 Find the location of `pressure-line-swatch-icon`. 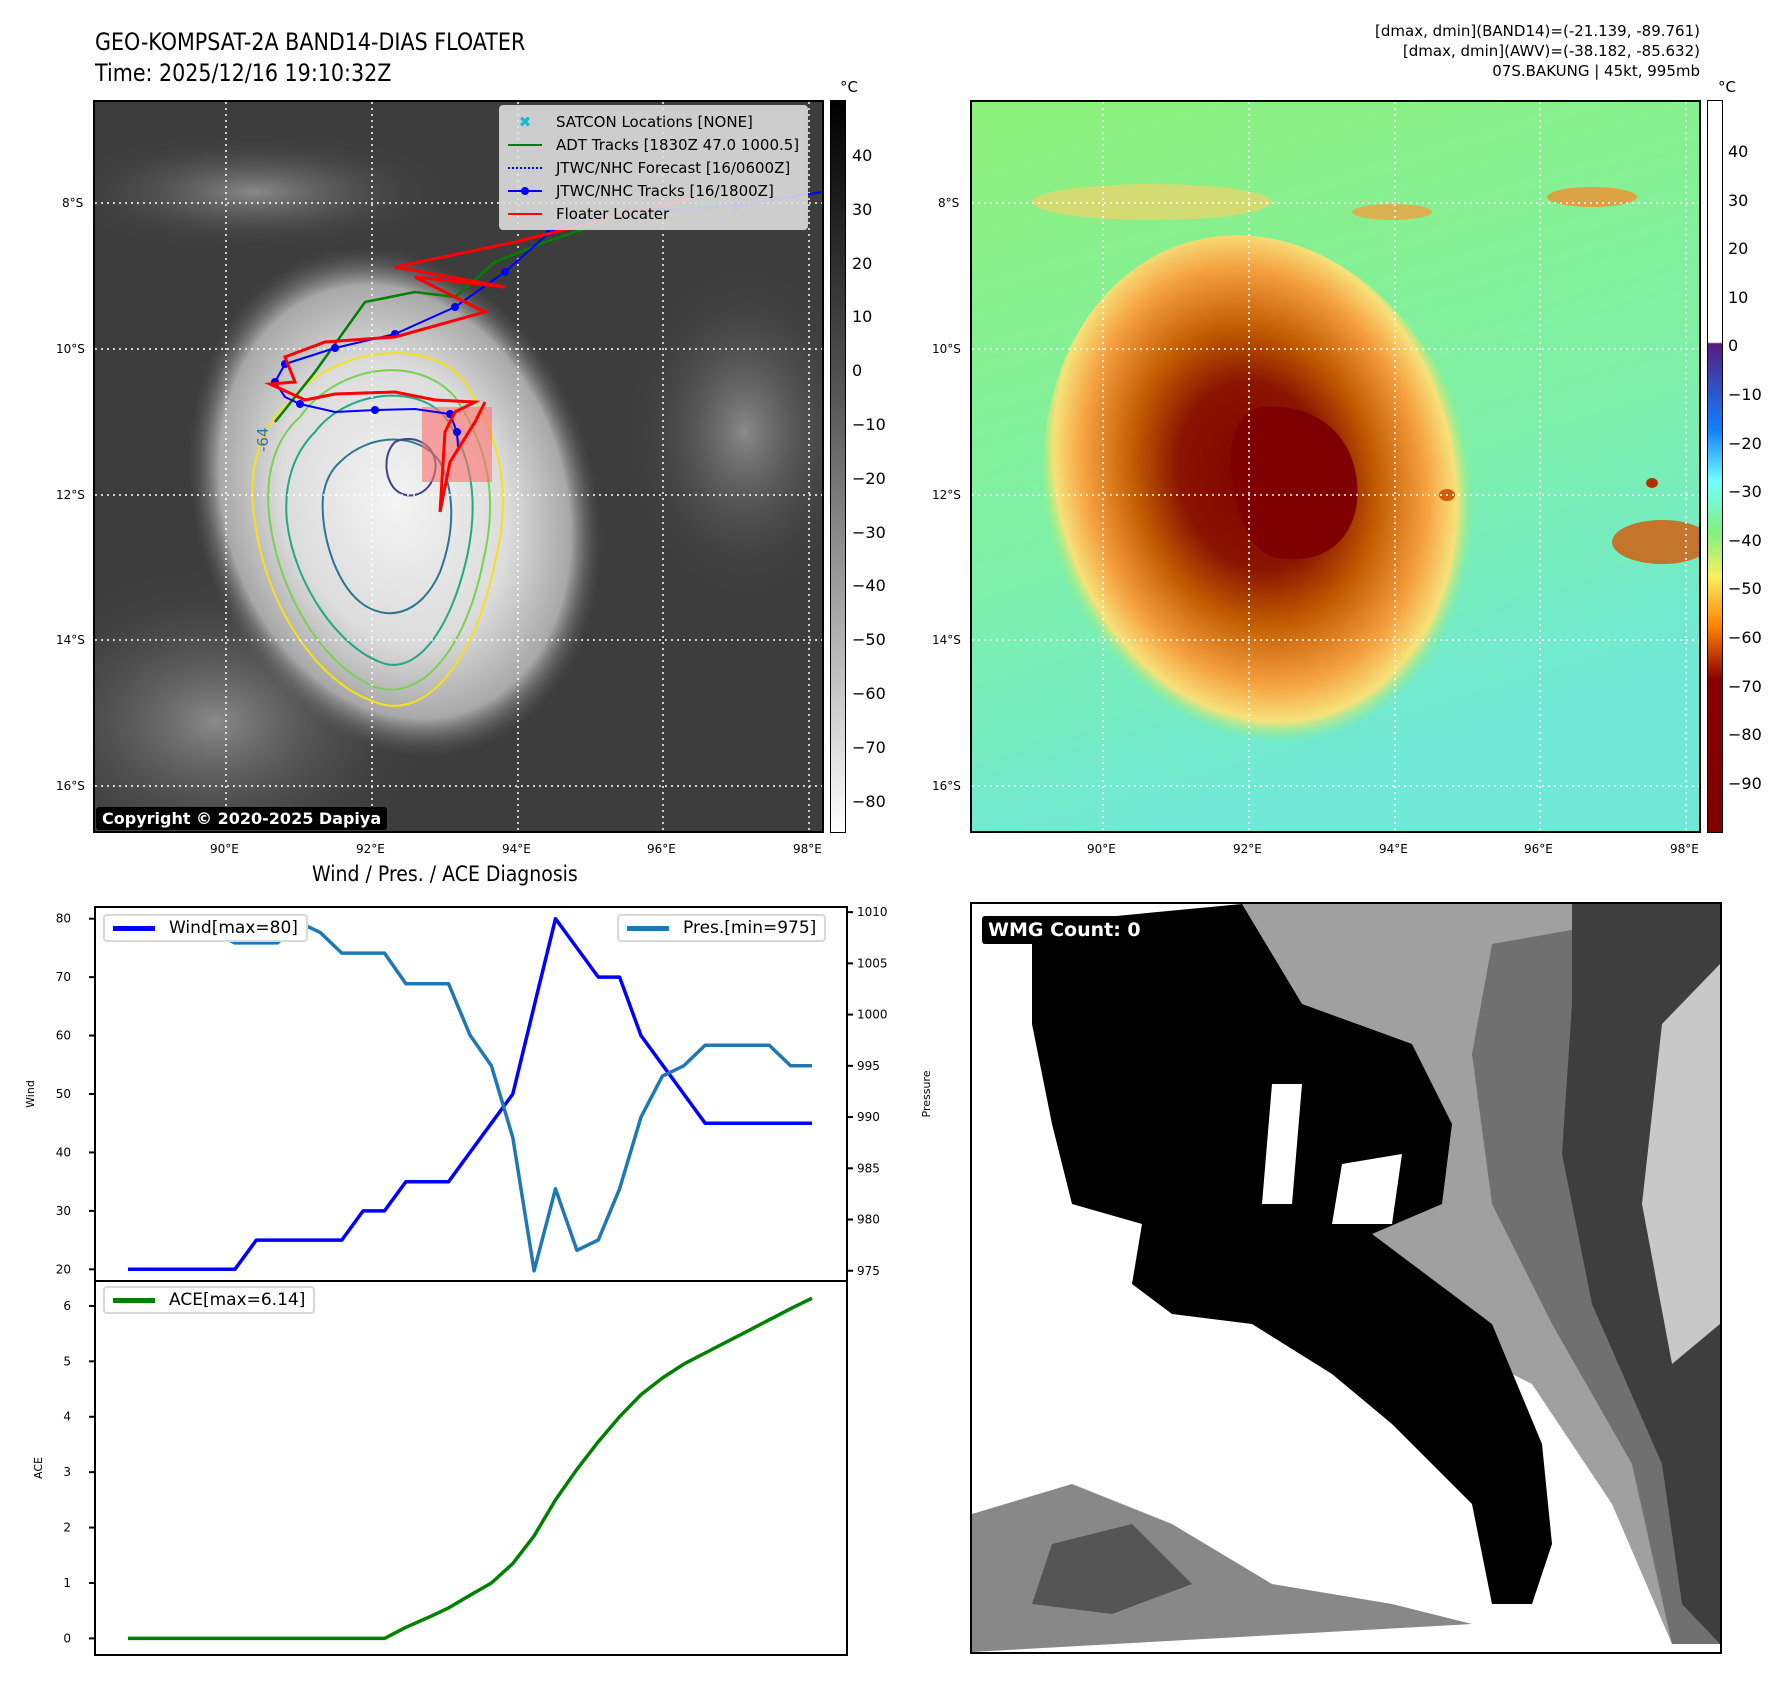

pressure-line-swatch-icon is located at coordinates (648, 928).